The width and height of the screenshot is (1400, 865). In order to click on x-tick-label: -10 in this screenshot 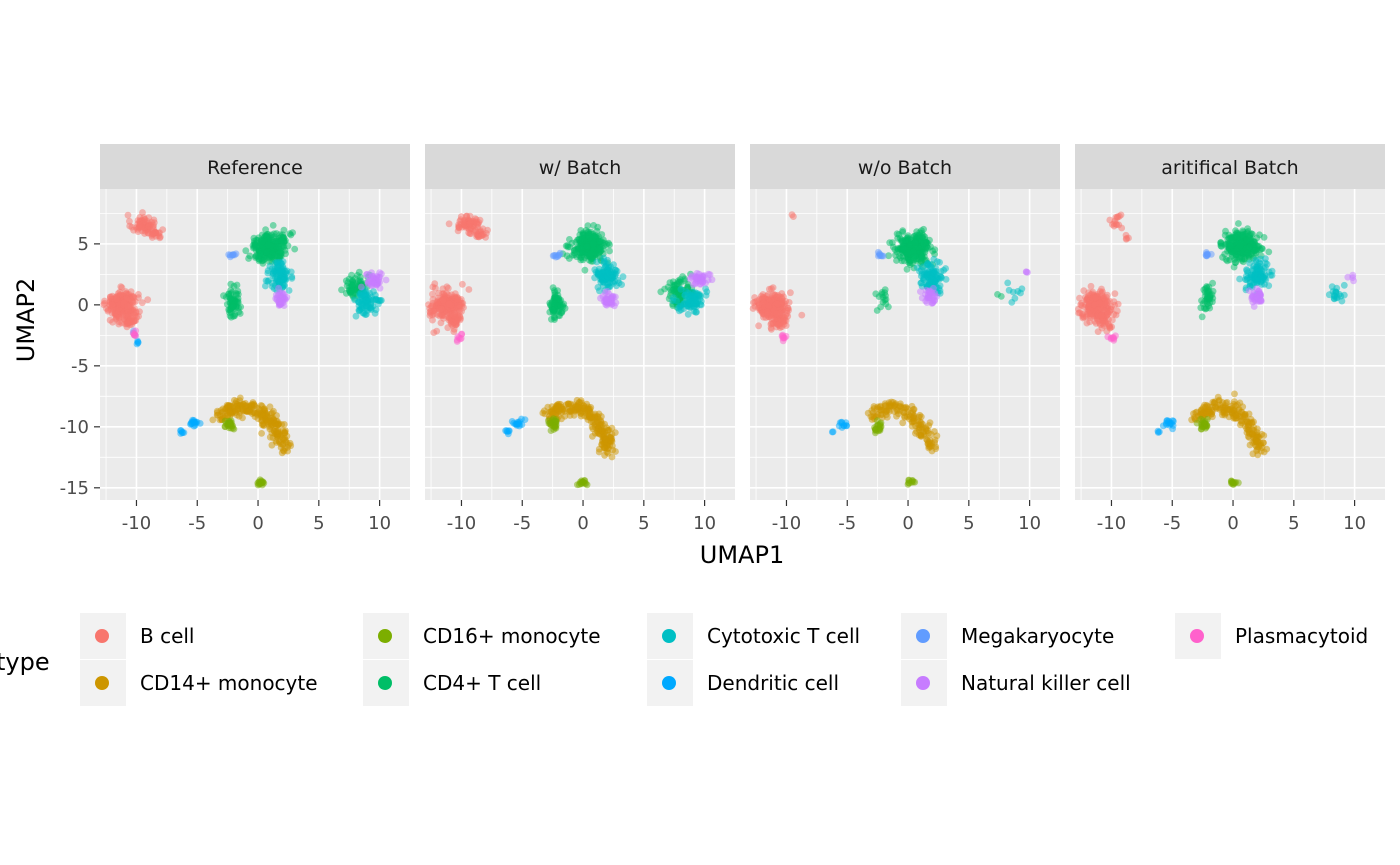, I will do `click(1111, 523)`.